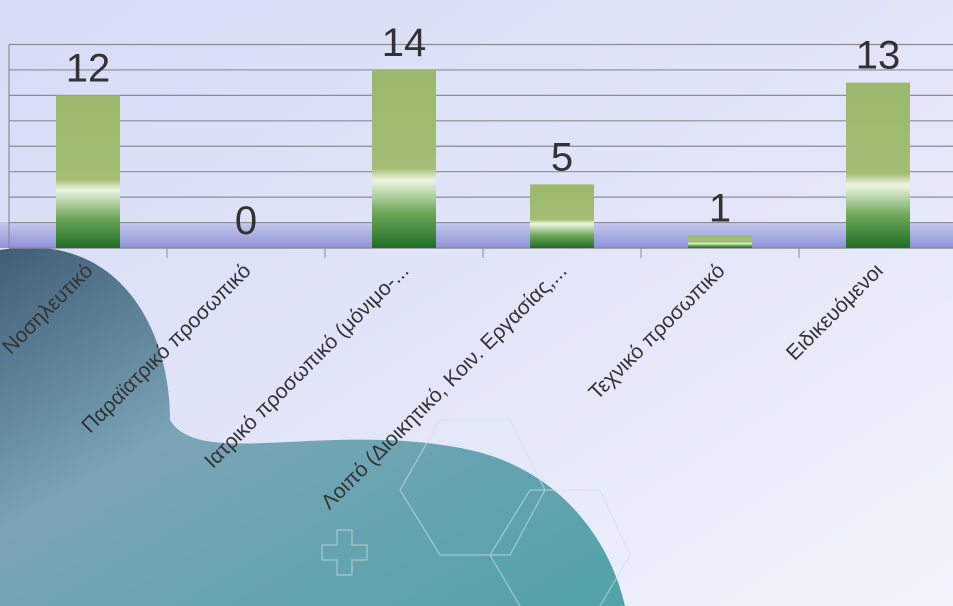 This screenshot has height=606, width=953. I want to click on value-label: 0, so click(246, 221).